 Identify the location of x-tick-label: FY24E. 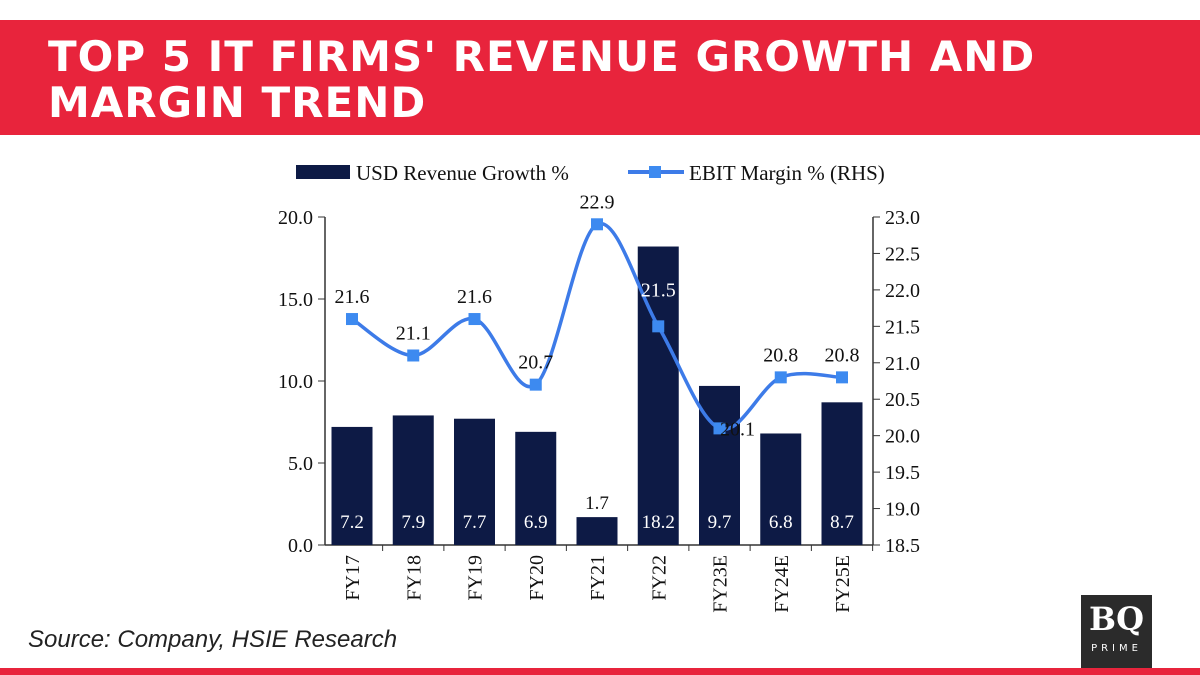
(782, 584).